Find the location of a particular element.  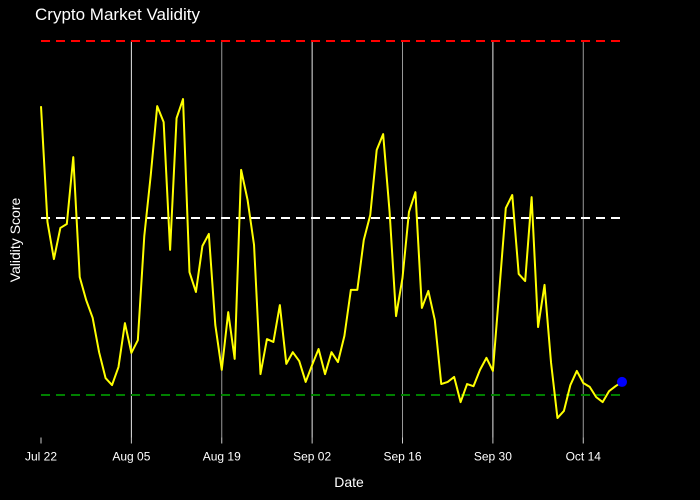

x-tick-label: Sep 02 is located at coordinates (312, 457).